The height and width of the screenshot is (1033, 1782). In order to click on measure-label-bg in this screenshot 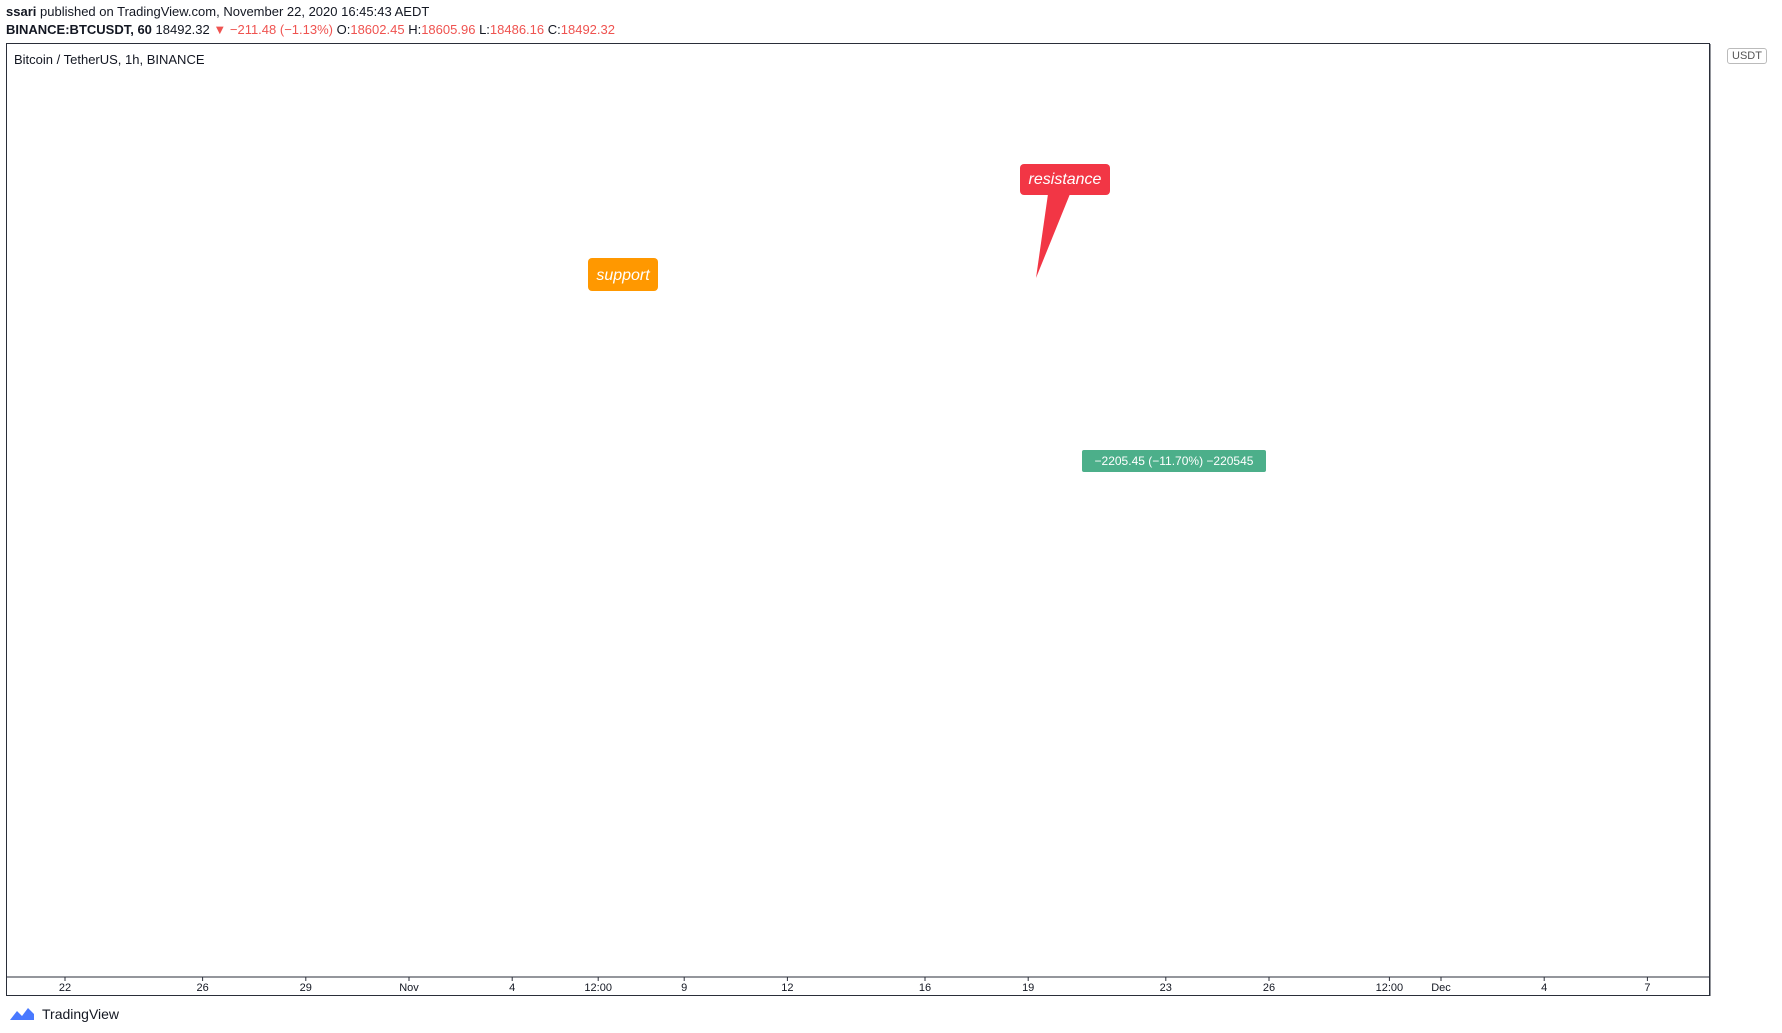, I will do `click(1174, 461)`.